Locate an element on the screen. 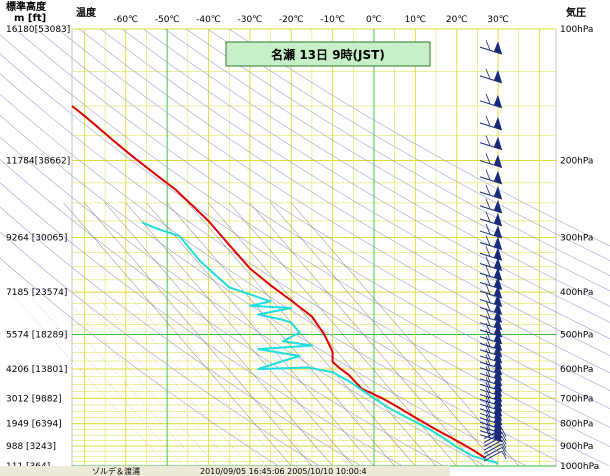  status-left: ゾルデ＆渡浦 is located at coordinates (116, 471).